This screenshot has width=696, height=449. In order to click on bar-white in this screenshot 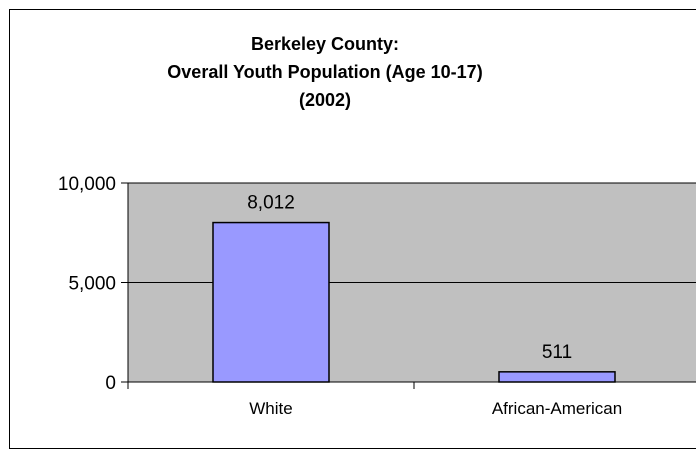, I will do `click(271, 302)`.